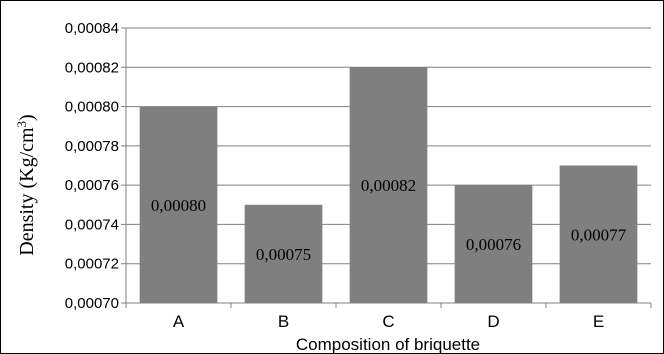  I want to click on y-axis-title-main: Density (Kg/cm, so click(27, 191).